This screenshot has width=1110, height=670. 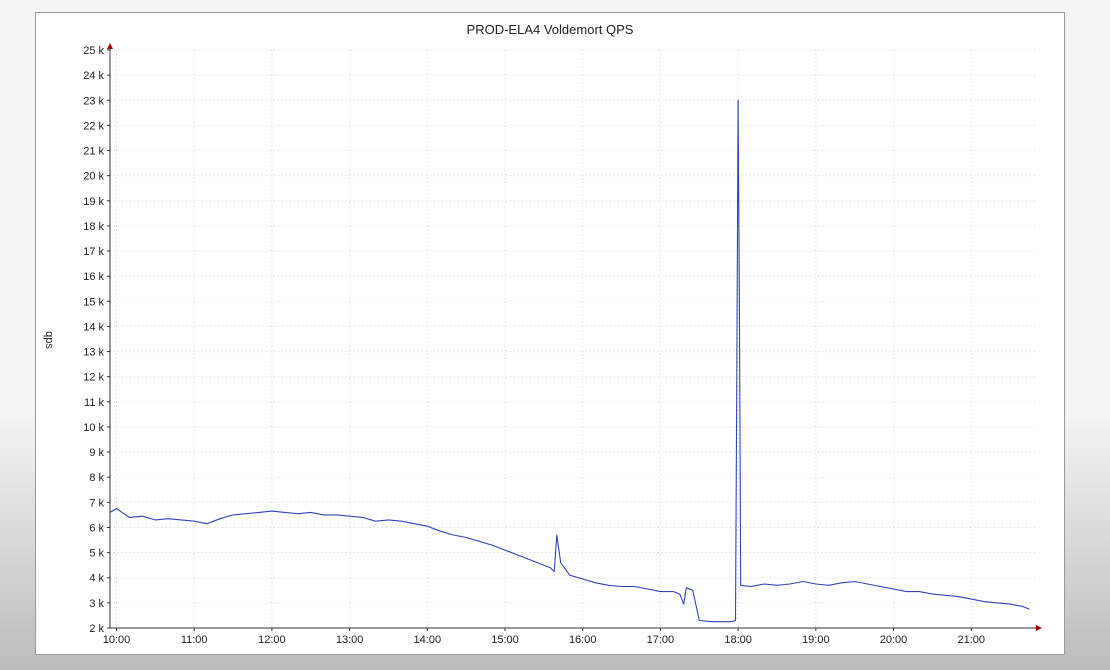 What do you see at coordinates (583, 640) in the screenshot?
I see `x-tick-label: 16:00` at bounding box center [583, 640].